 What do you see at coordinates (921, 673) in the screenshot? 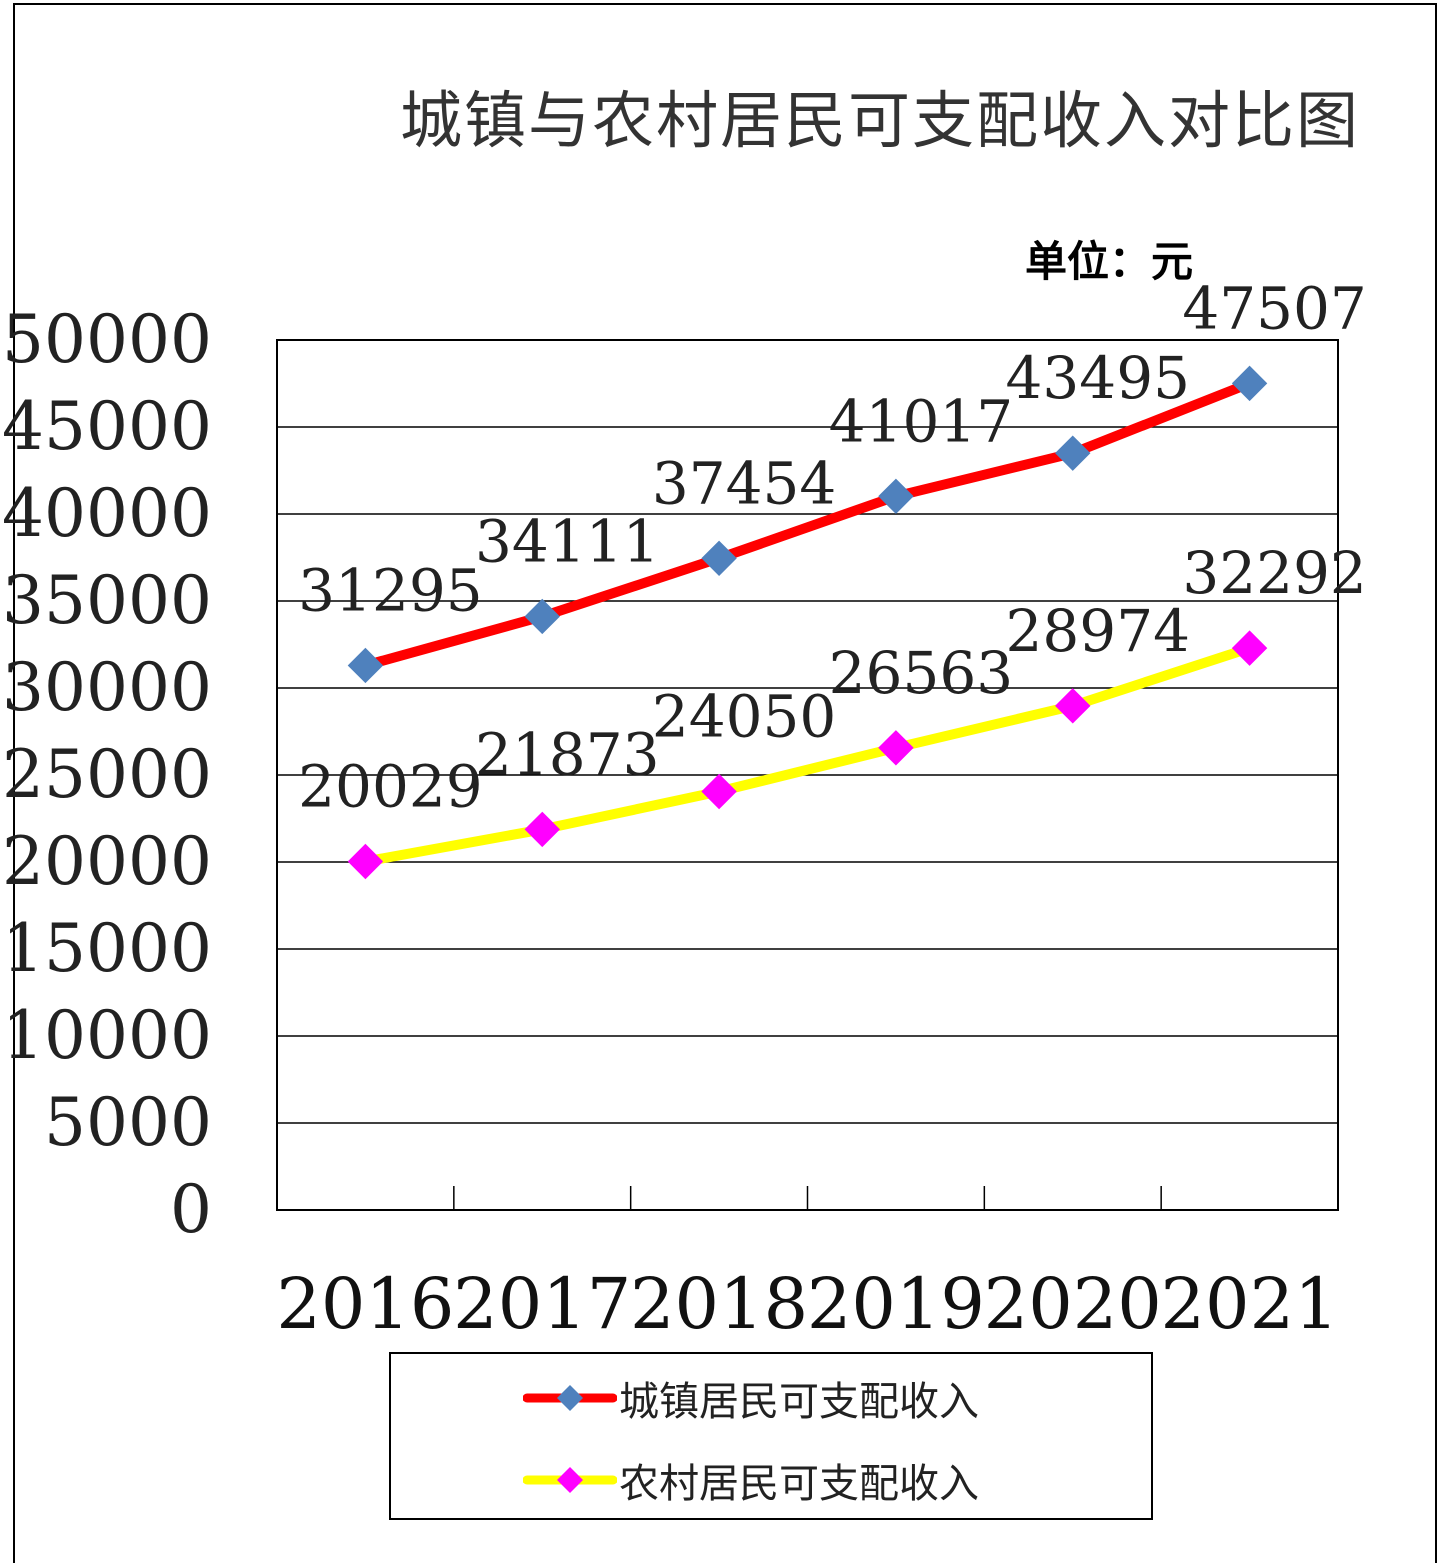
I see `data-label: 26563` at bounding box center [921, 673].